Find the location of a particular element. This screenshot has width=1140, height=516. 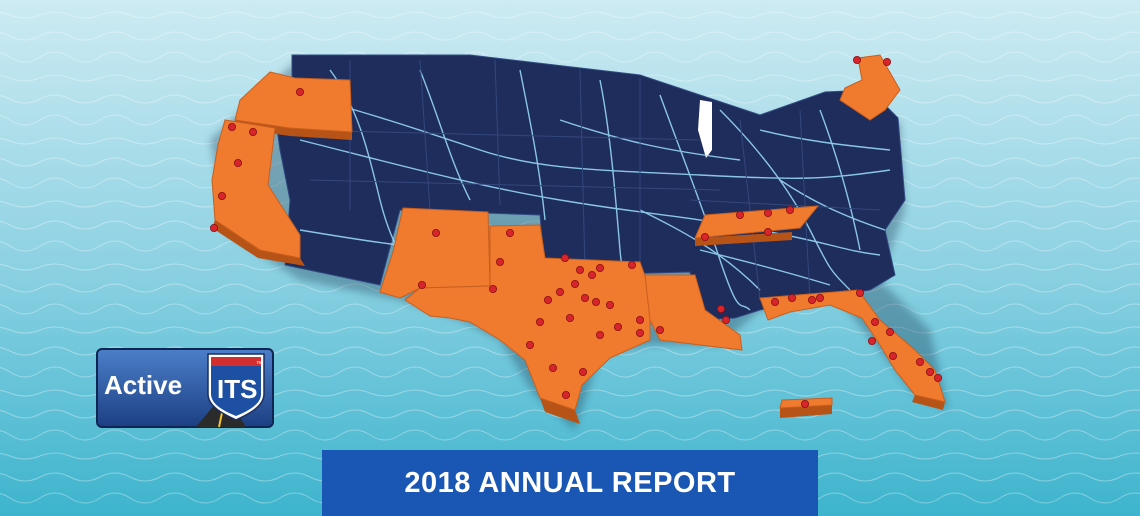

report-title: 2018 ANNUAL REPORT is located at coordinates (570, 482).